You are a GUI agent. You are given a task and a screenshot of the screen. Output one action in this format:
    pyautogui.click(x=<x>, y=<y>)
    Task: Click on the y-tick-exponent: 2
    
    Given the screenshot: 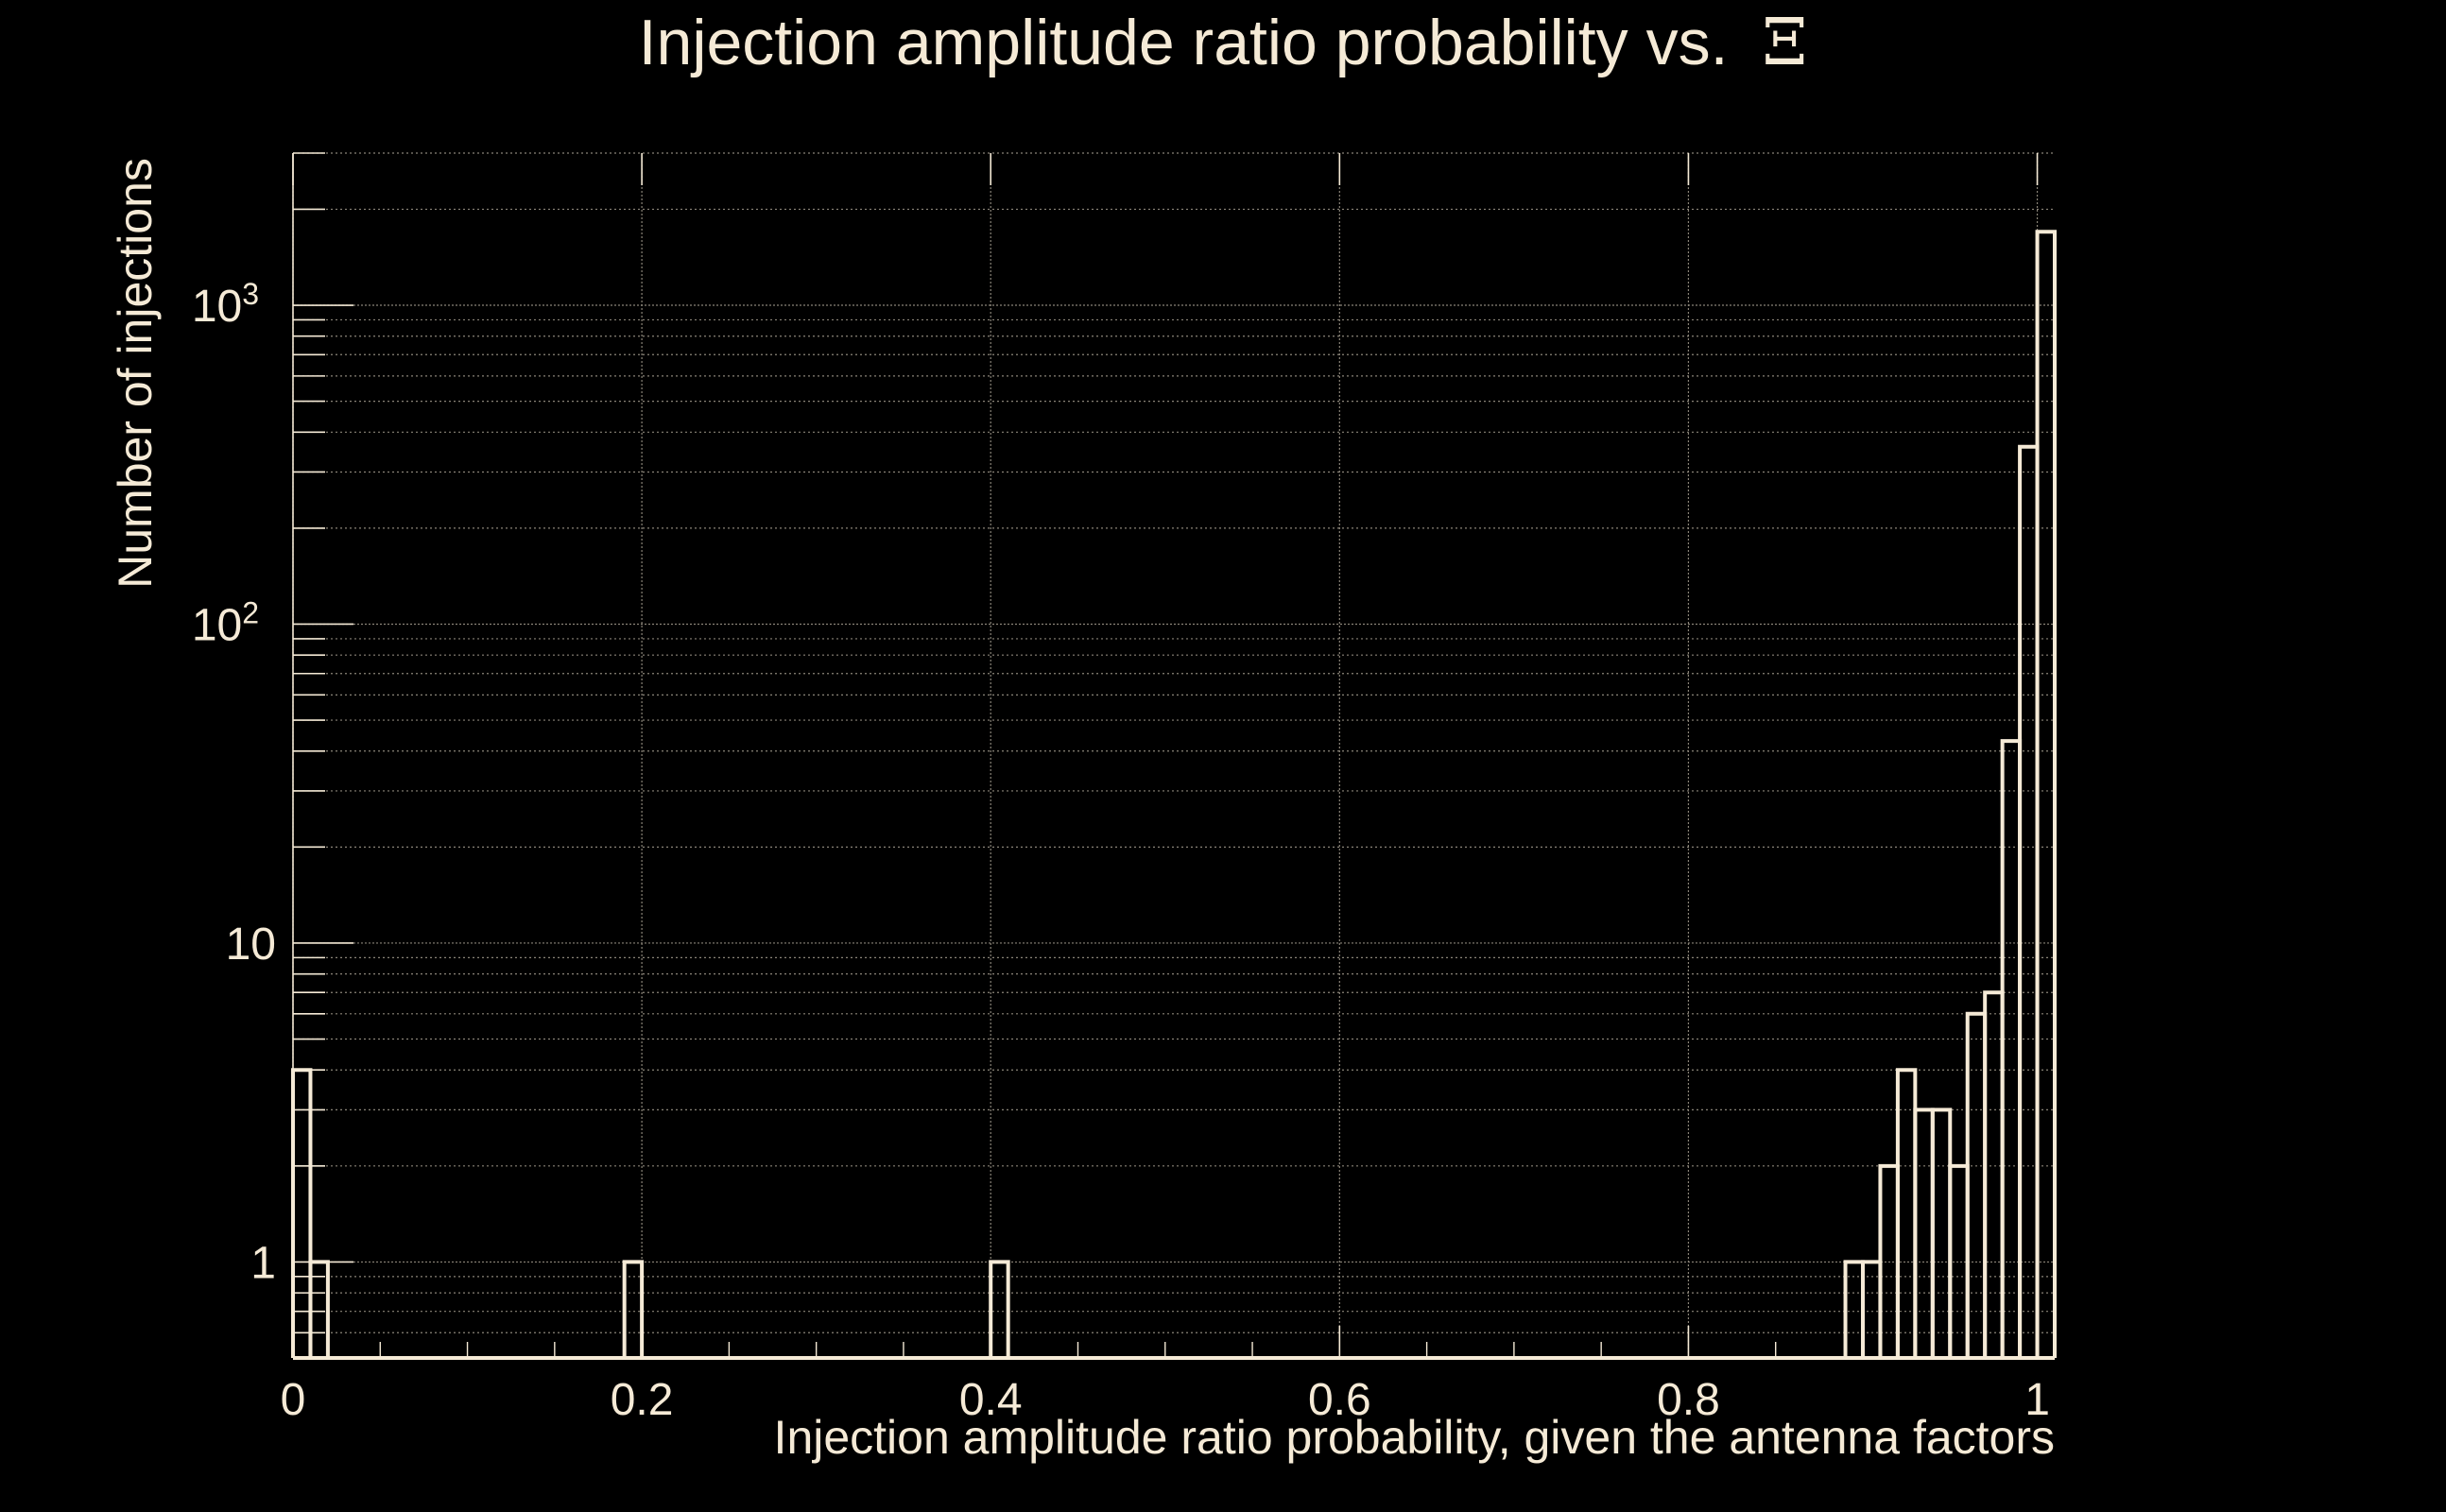 What is the action you would take?
    pyautogui.click(x=251, y=612)
    